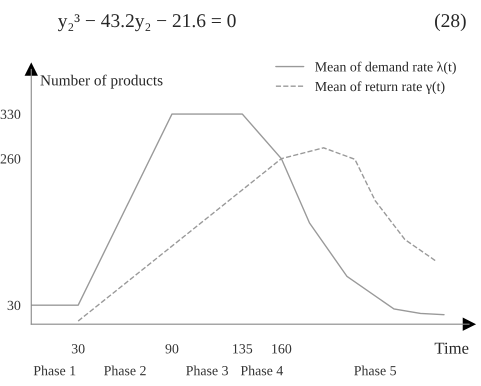 This screenshot has height=386, width=481. What do you see at coordinates (242, 349) in the screenshot?
I see `x-tick-label: 135` at bounding box center [242, 349].